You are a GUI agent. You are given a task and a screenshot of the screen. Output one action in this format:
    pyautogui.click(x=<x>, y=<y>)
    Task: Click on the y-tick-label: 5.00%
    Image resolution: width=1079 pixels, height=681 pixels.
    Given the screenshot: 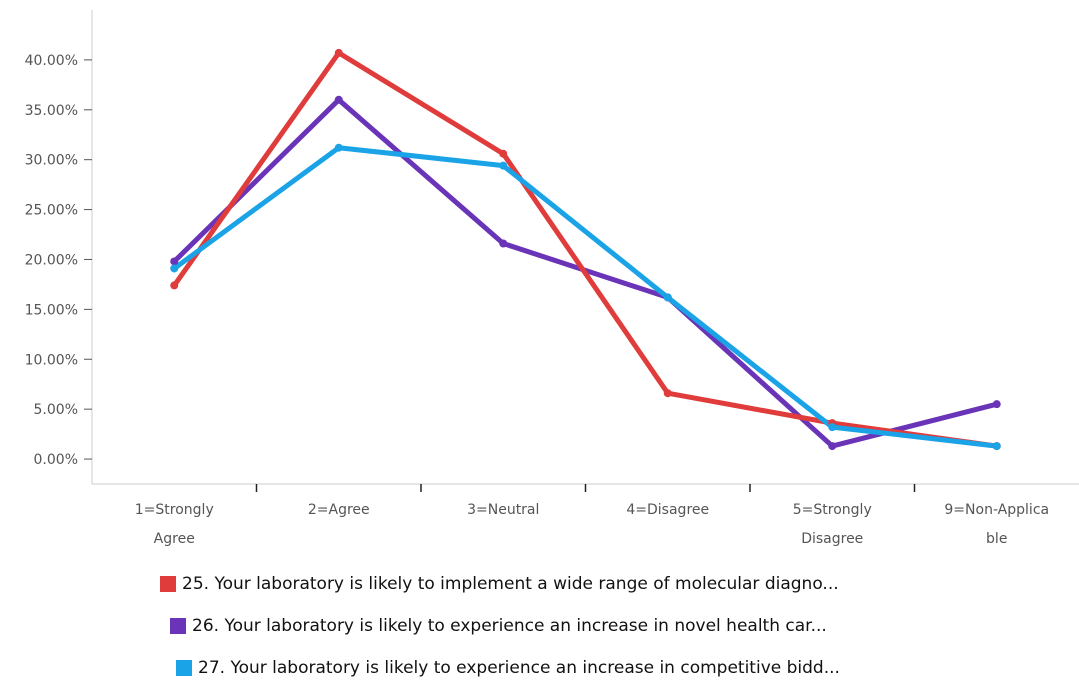 What is the action you would take?
    pyautogui.click(x=56, y=410)
    